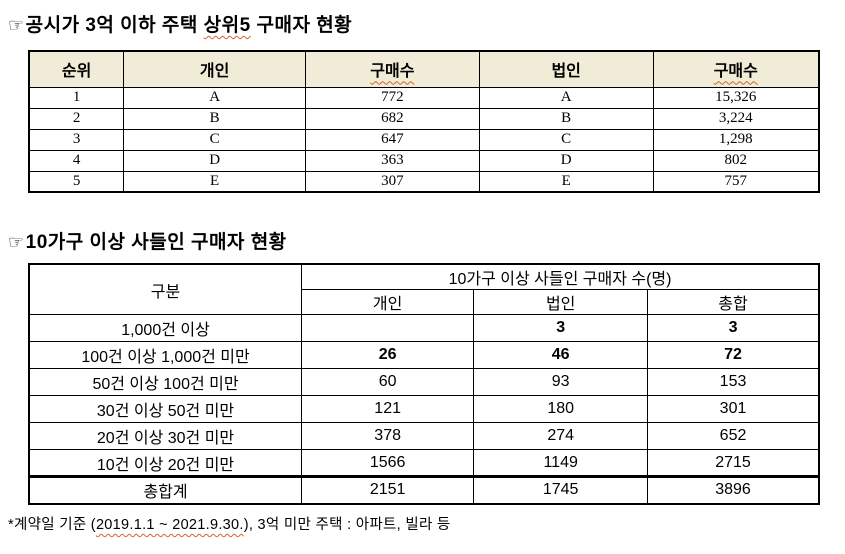 The width and height of the screenshot is (845, 554). What do you see at coordinates (561, 489) in the screenshot?
I see `corporation-total-cell: 1745` at bounding box center [561, 489].